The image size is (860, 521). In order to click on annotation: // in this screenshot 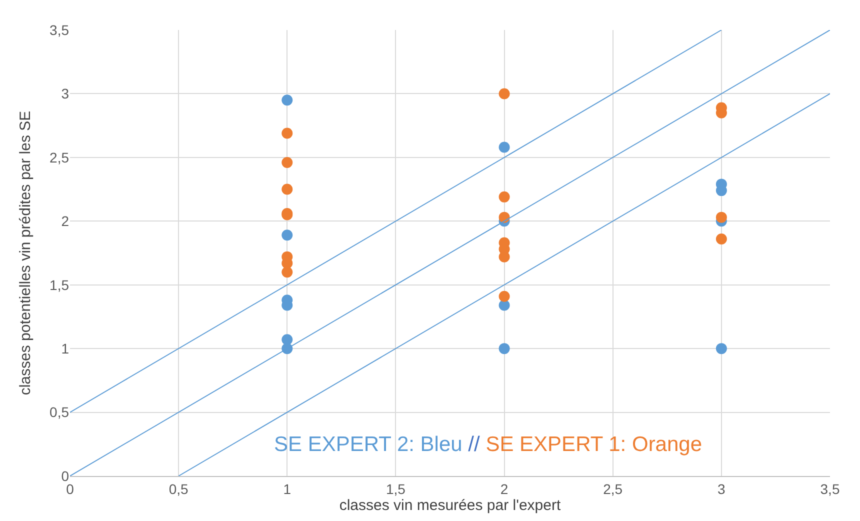, I will do `click(474, 444)`.